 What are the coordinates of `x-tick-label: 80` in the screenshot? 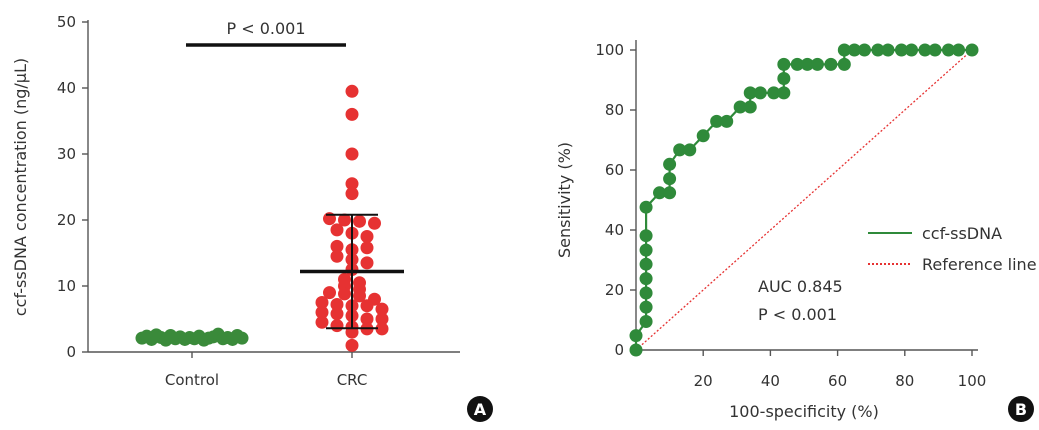 It's located at (904, 381).